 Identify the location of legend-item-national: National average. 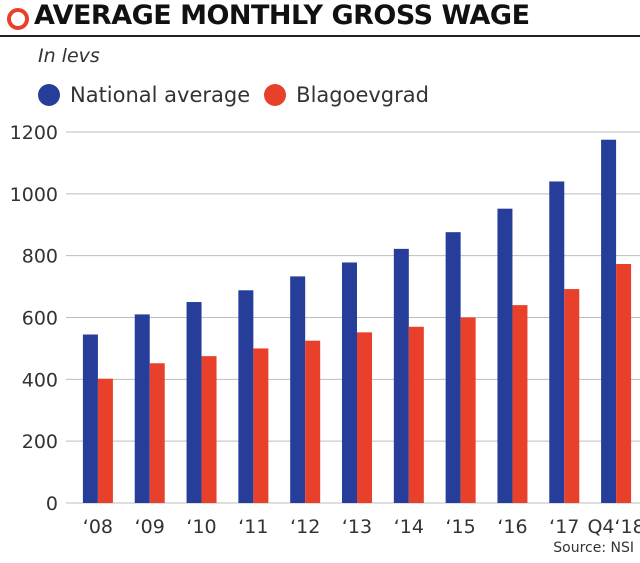
(144, 95).